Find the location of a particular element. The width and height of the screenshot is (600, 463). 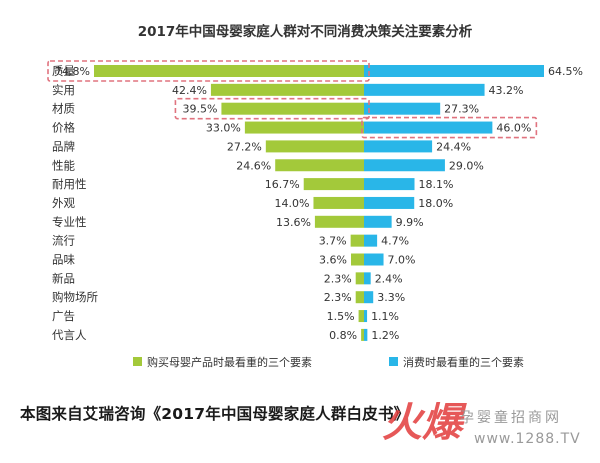

category-label: 实用 is located at coordinates (63, 90).